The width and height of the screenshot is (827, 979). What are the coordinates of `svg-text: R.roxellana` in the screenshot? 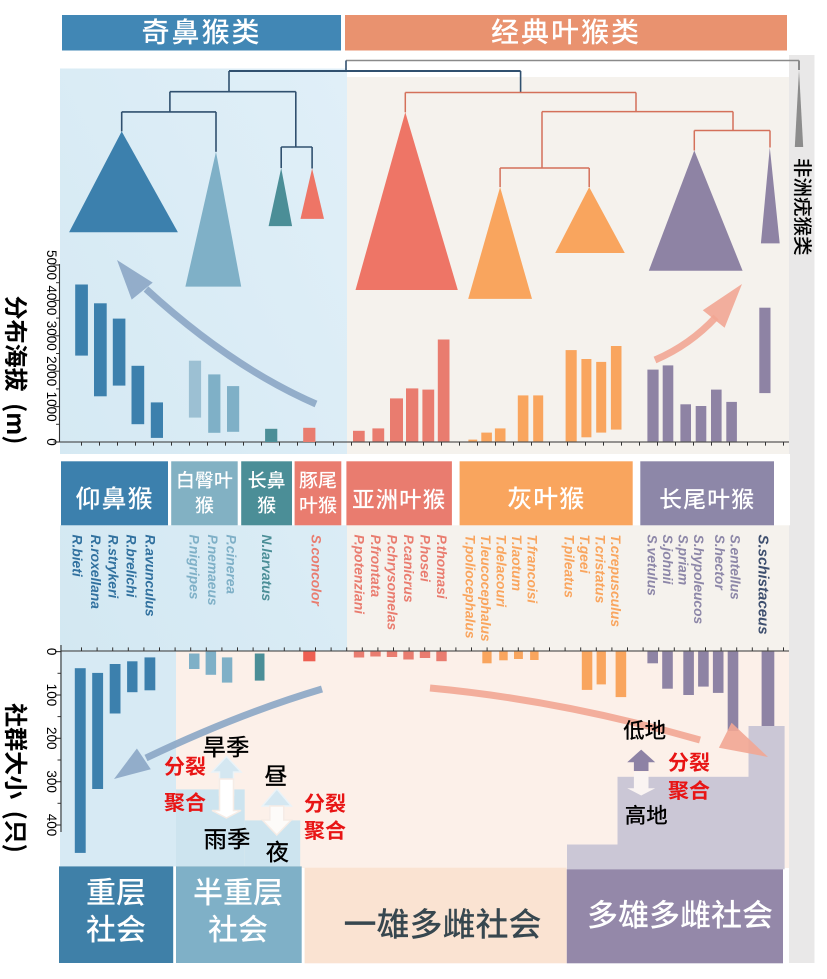 It's located at (95, 572).